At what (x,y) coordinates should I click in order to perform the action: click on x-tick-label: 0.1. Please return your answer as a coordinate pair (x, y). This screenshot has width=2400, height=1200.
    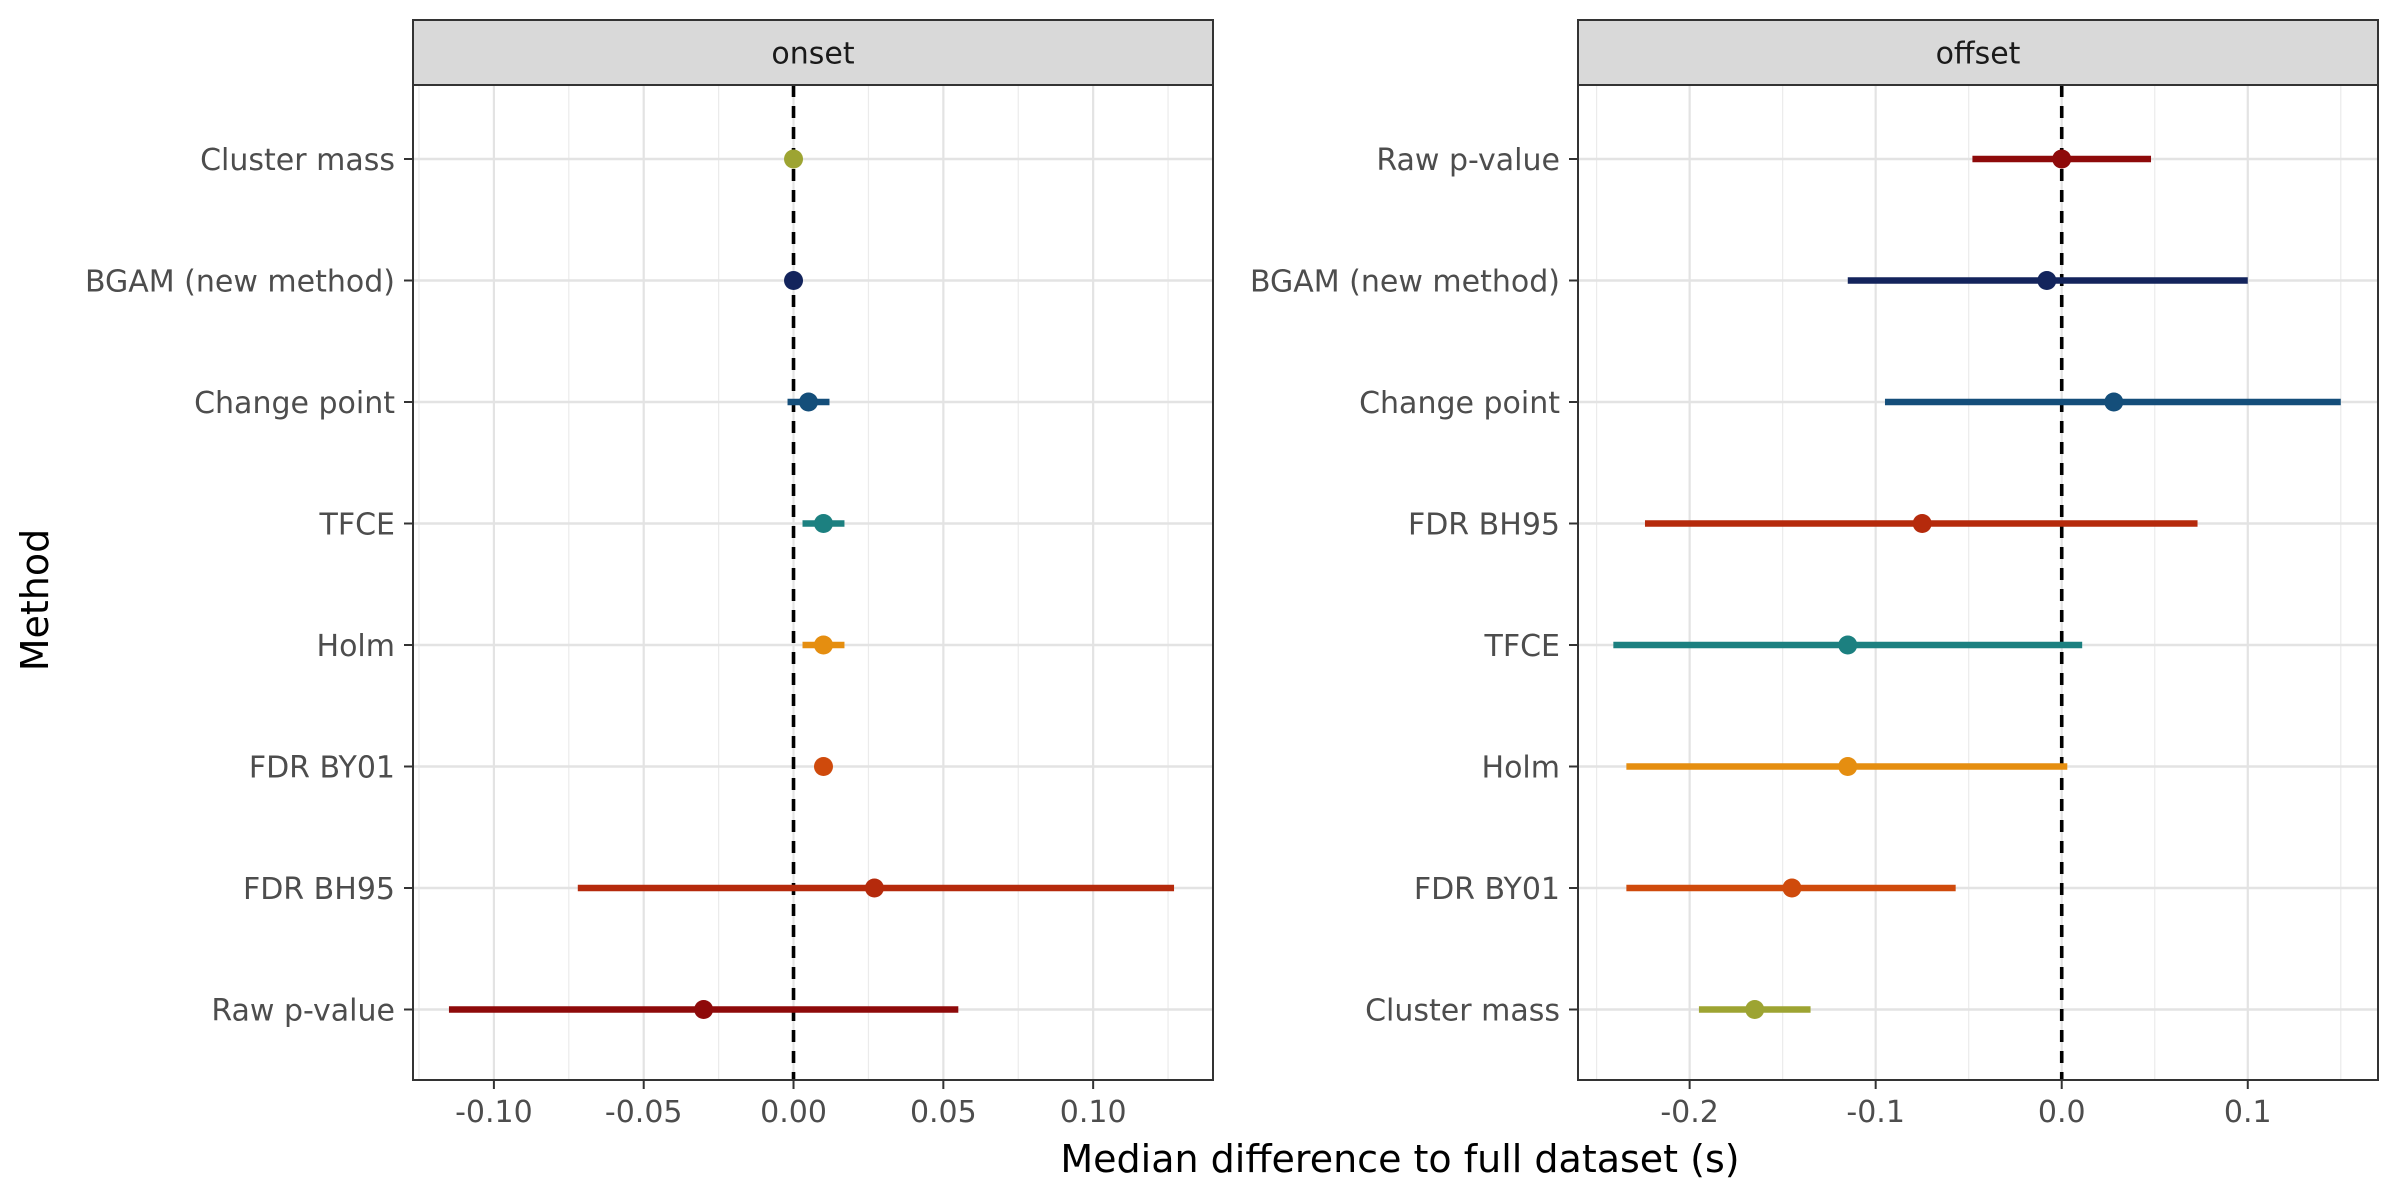
    Looking at the image, I should click on (2248, 1112).